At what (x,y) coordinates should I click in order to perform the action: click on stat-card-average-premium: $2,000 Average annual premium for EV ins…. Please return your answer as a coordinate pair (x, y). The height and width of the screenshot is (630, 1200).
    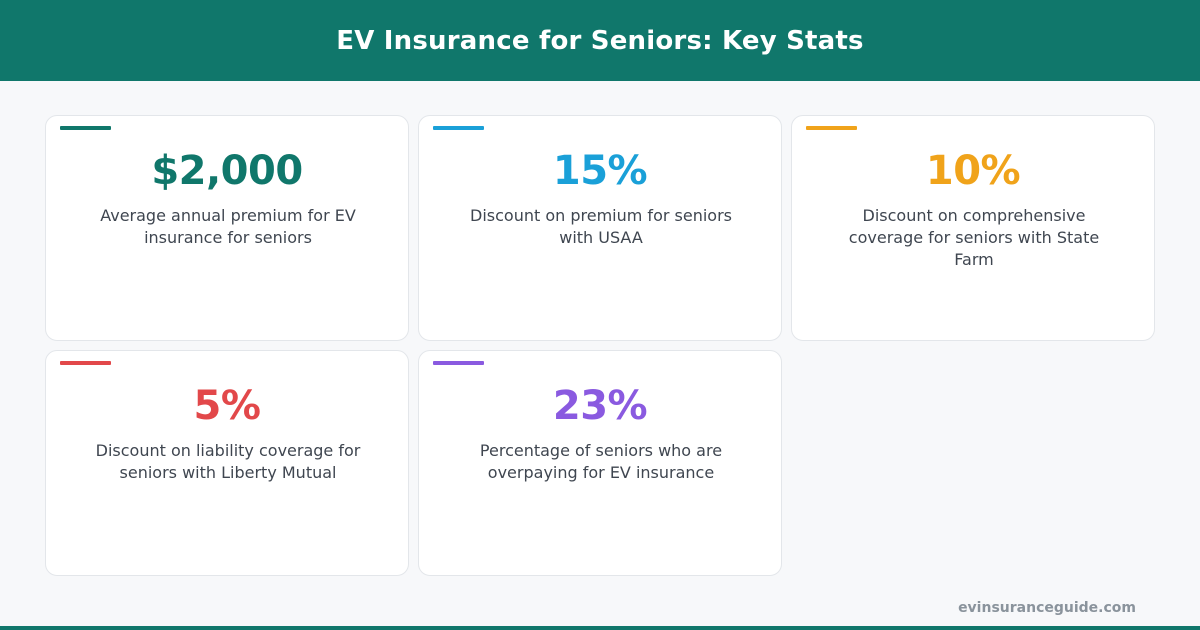
    Looking at the image, I should click on (227, 228).